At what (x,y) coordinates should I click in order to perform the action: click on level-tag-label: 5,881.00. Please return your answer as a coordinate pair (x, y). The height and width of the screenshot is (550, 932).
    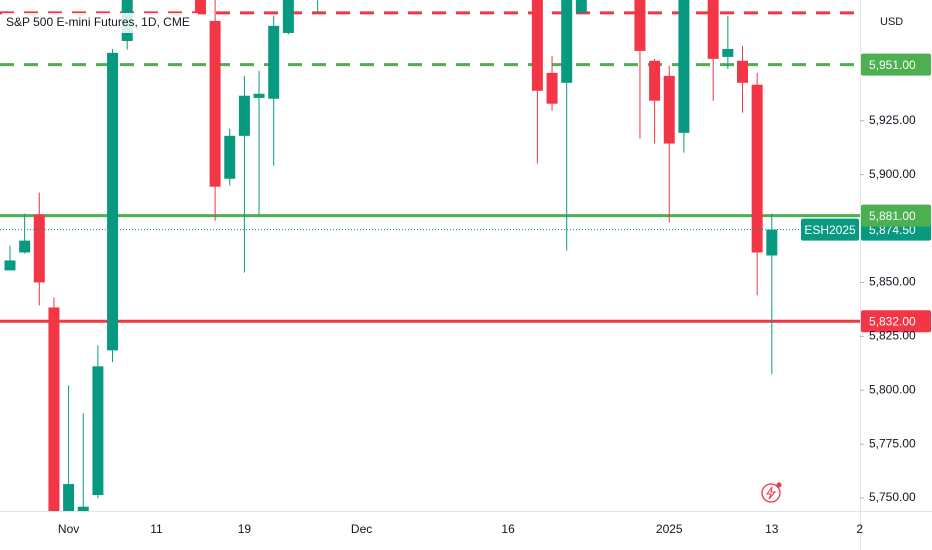
    Looking at the image, I should click on (892, 216).